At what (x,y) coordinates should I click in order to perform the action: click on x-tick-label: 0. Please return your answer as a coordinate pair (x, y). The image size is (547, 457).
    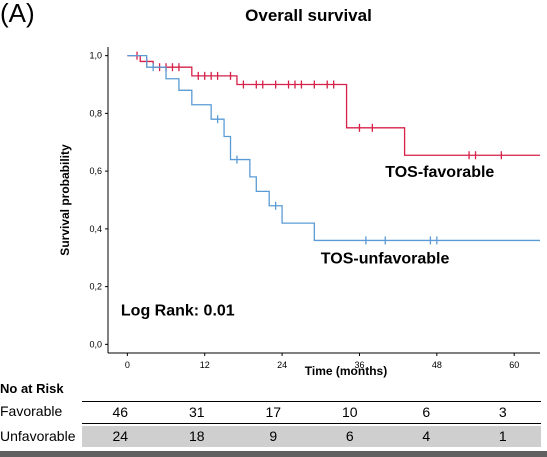
    Looking at the image, I should click on (127, 365).